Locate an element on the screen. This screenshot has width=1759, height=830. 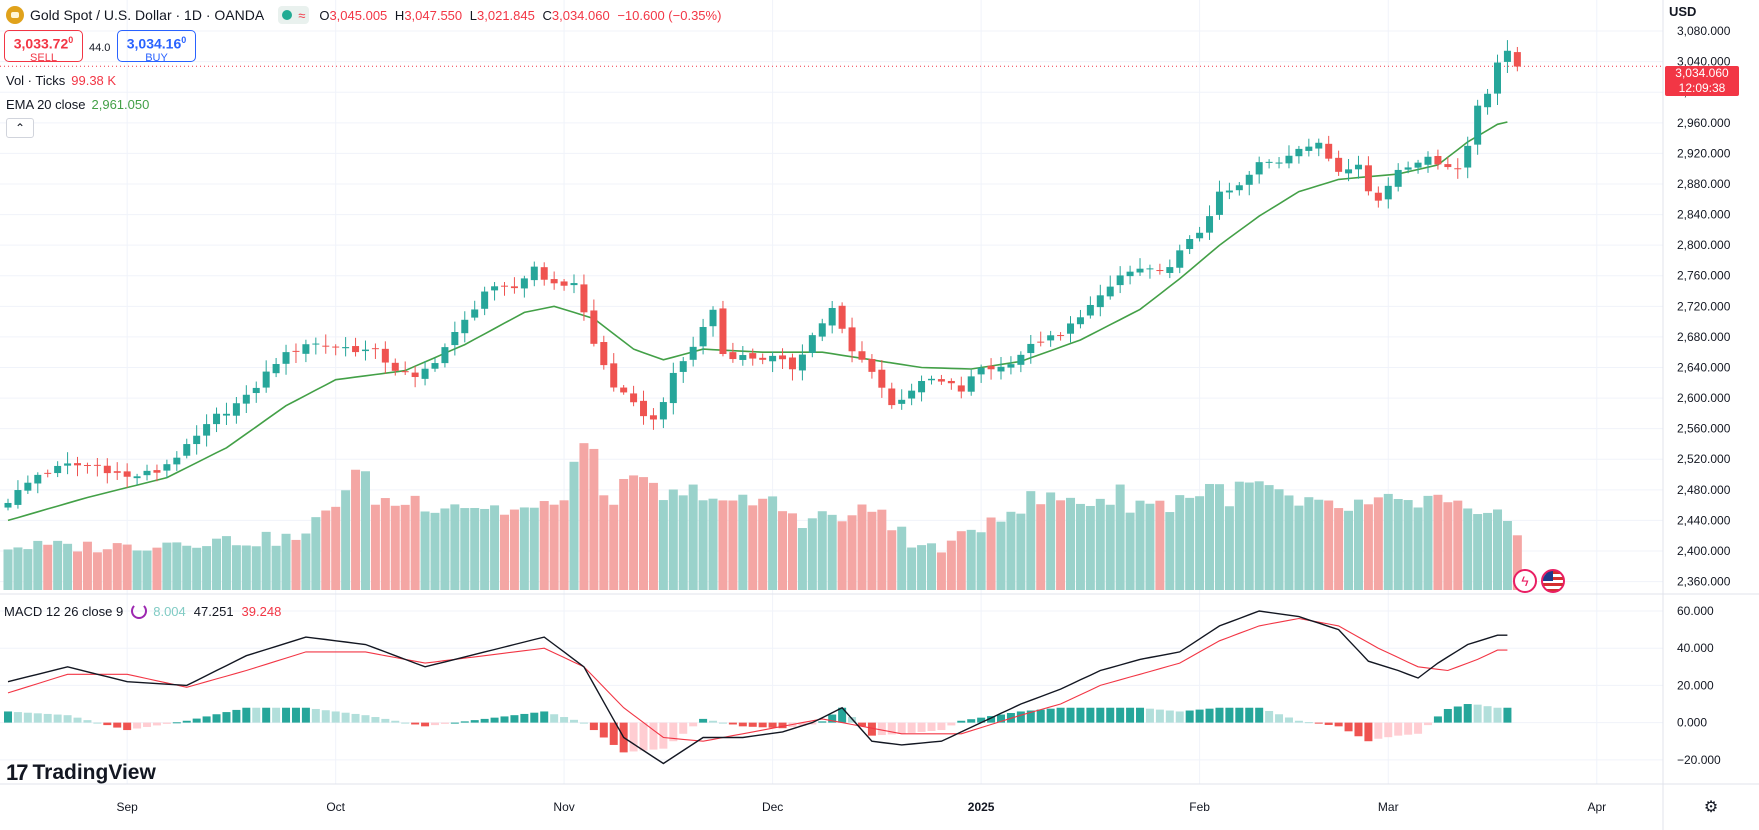
price-tick-label: 3,080.000 is located at coordinates (1704, 31).